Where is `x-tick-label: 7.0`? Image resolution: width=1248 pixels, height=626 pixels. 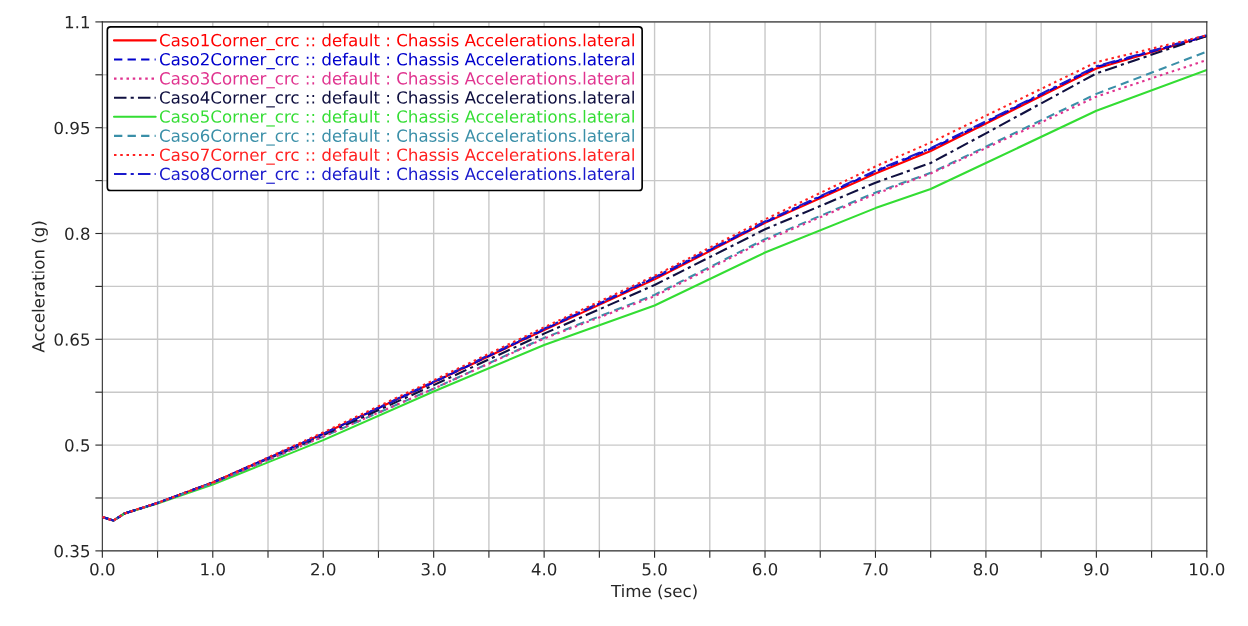 x-tick-label: 7.0 is located at coordinates (875, 569).